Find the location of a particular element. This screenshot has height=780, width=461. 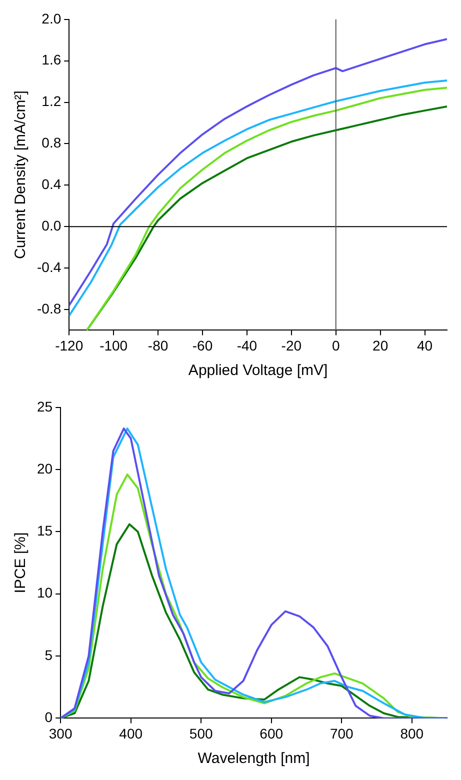

x-tick-label: 20 is located at coordinates (380, 345).